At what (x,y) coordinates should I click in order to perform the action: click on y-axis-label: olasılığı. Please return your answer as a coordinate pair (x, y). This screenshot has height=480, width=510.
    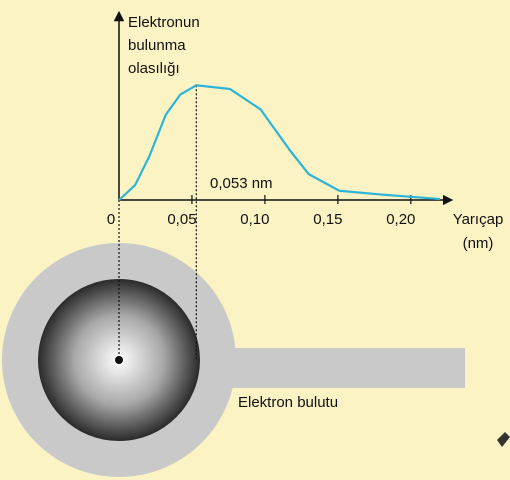
    Looking at the image, I should click on (154, 68).